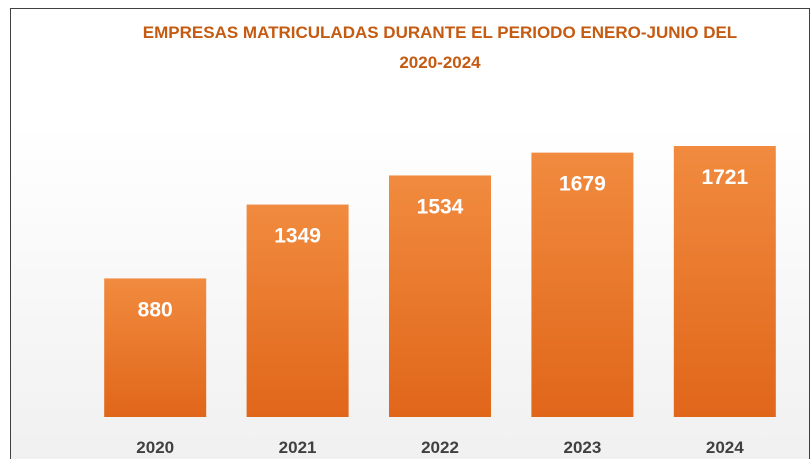 This screenshot has width=811, height=459. Describe the element at coordinates (155, 309) in the screenshot. I see `data-label: 880` at that location.